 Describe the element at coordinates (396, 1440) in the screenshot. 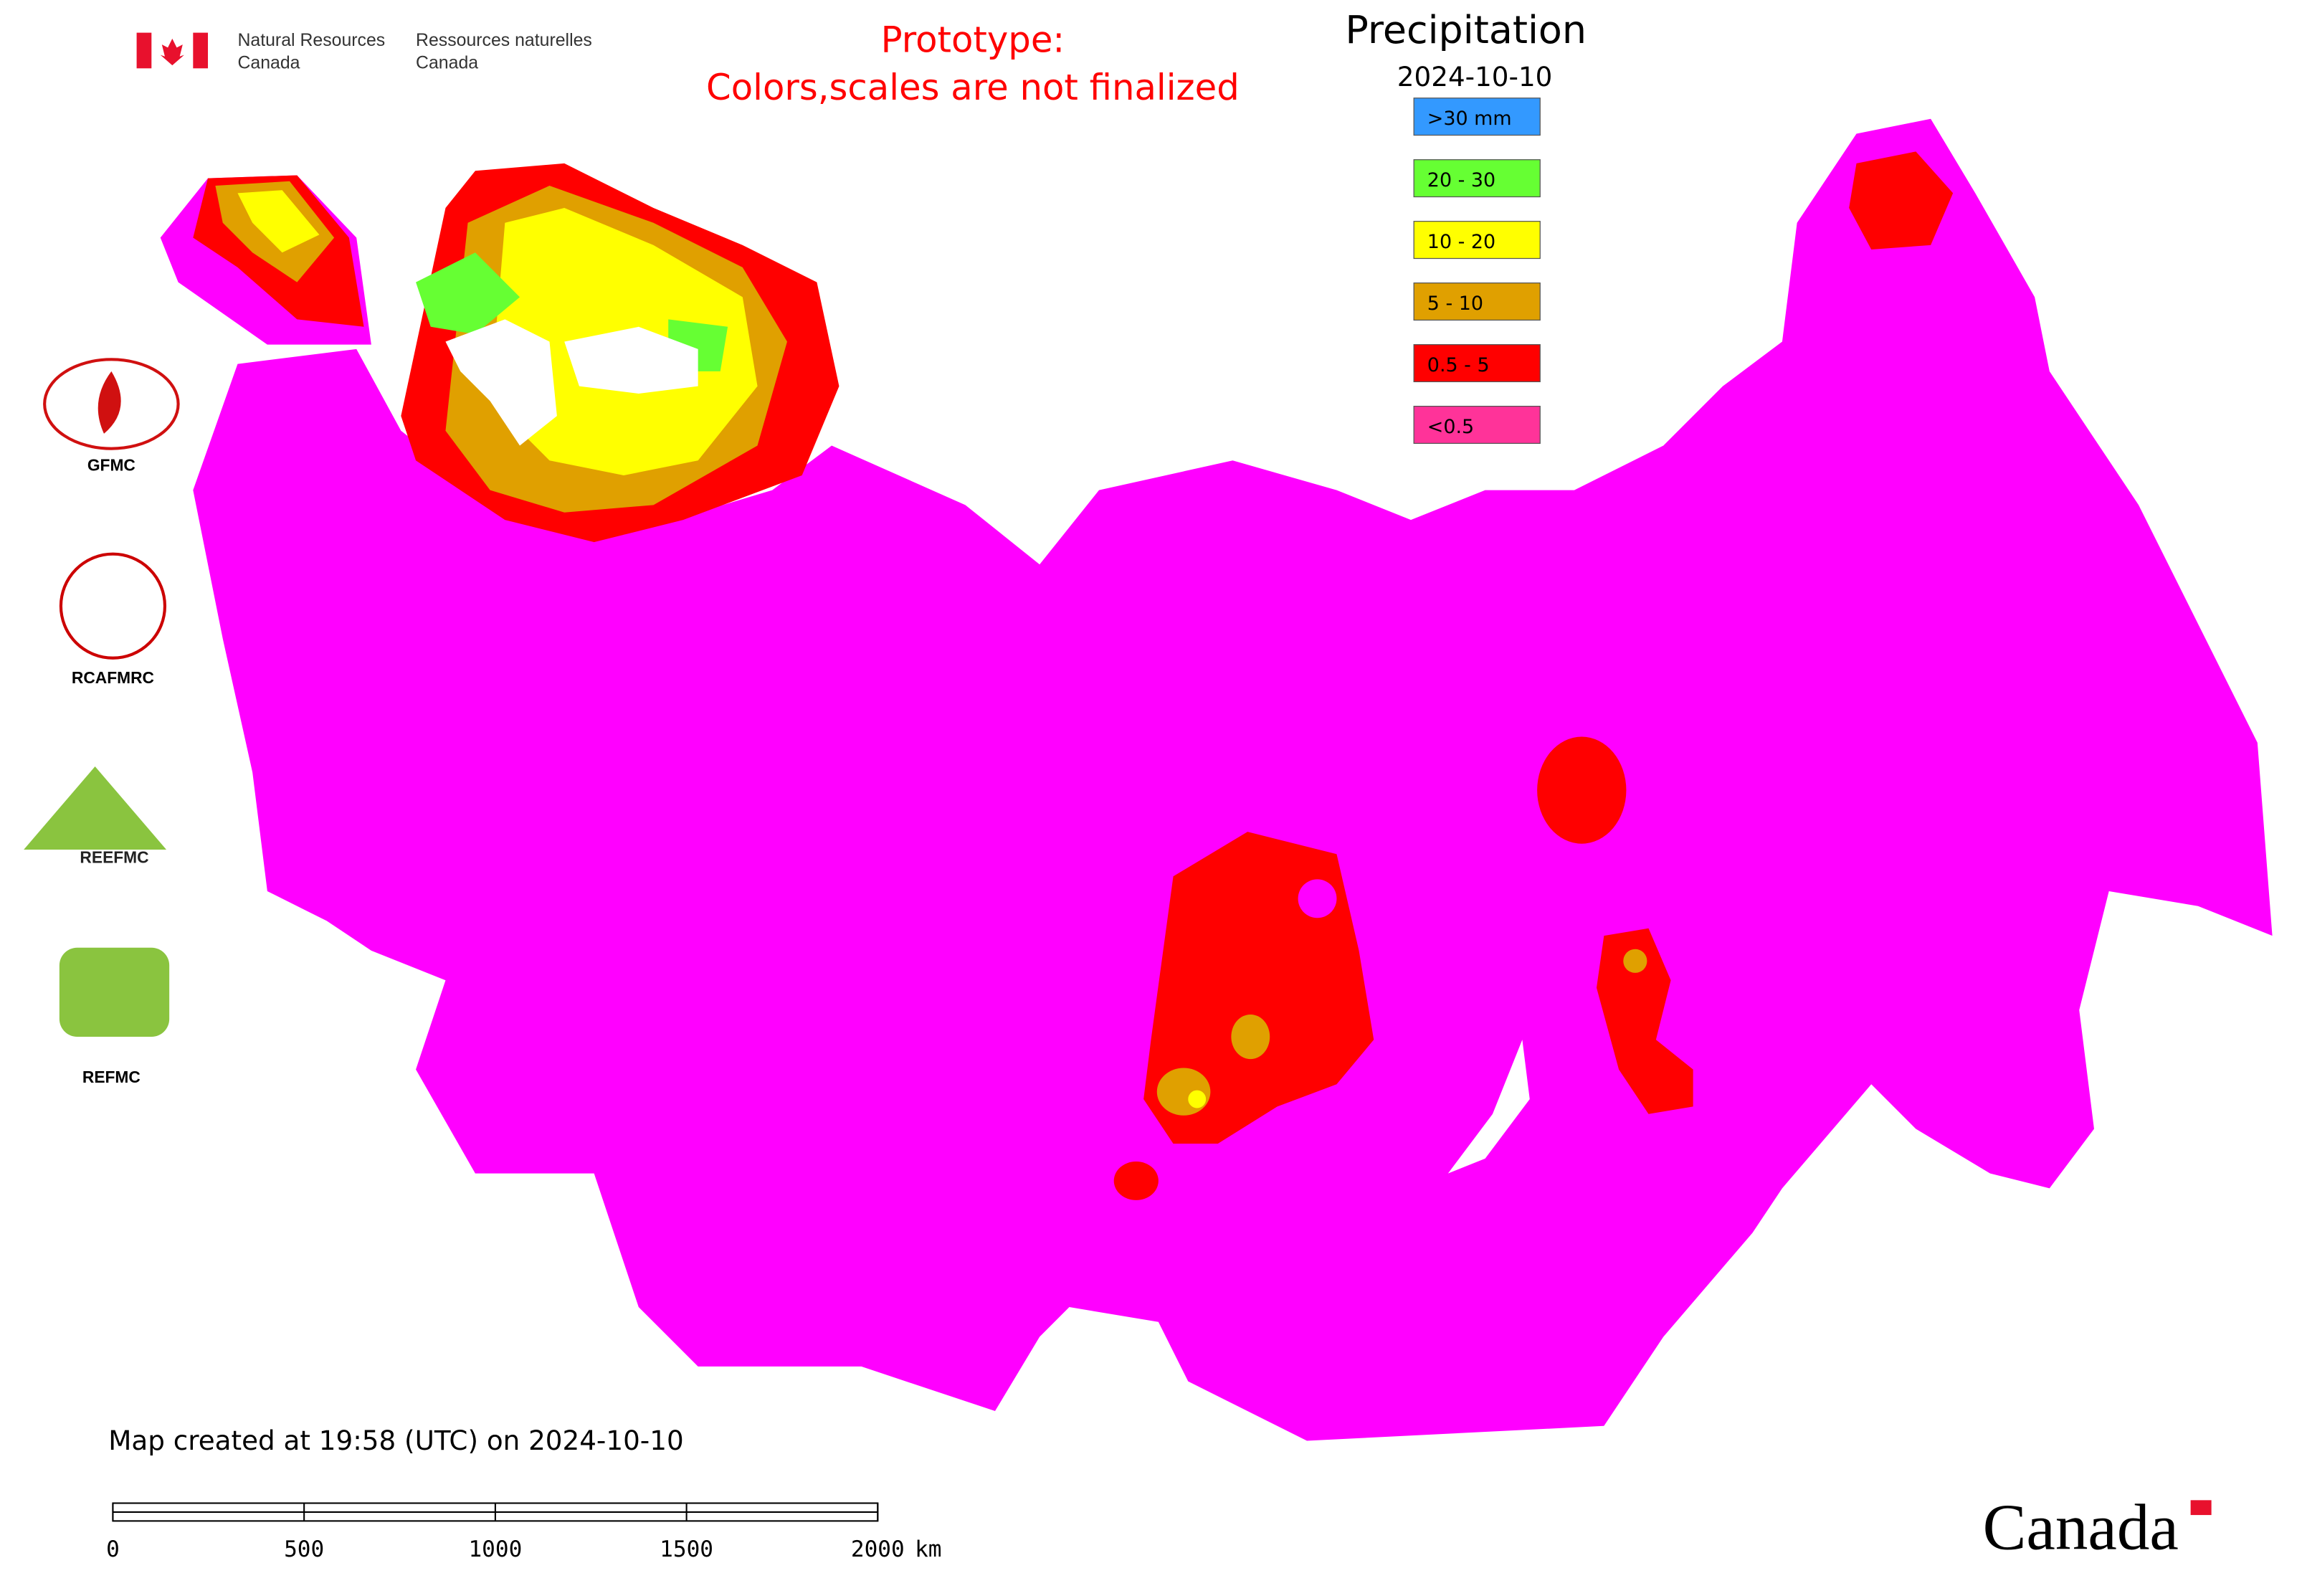

I see `map-created-note: Map created at 19:58 (UTC) on 2024-10-10` at that location.